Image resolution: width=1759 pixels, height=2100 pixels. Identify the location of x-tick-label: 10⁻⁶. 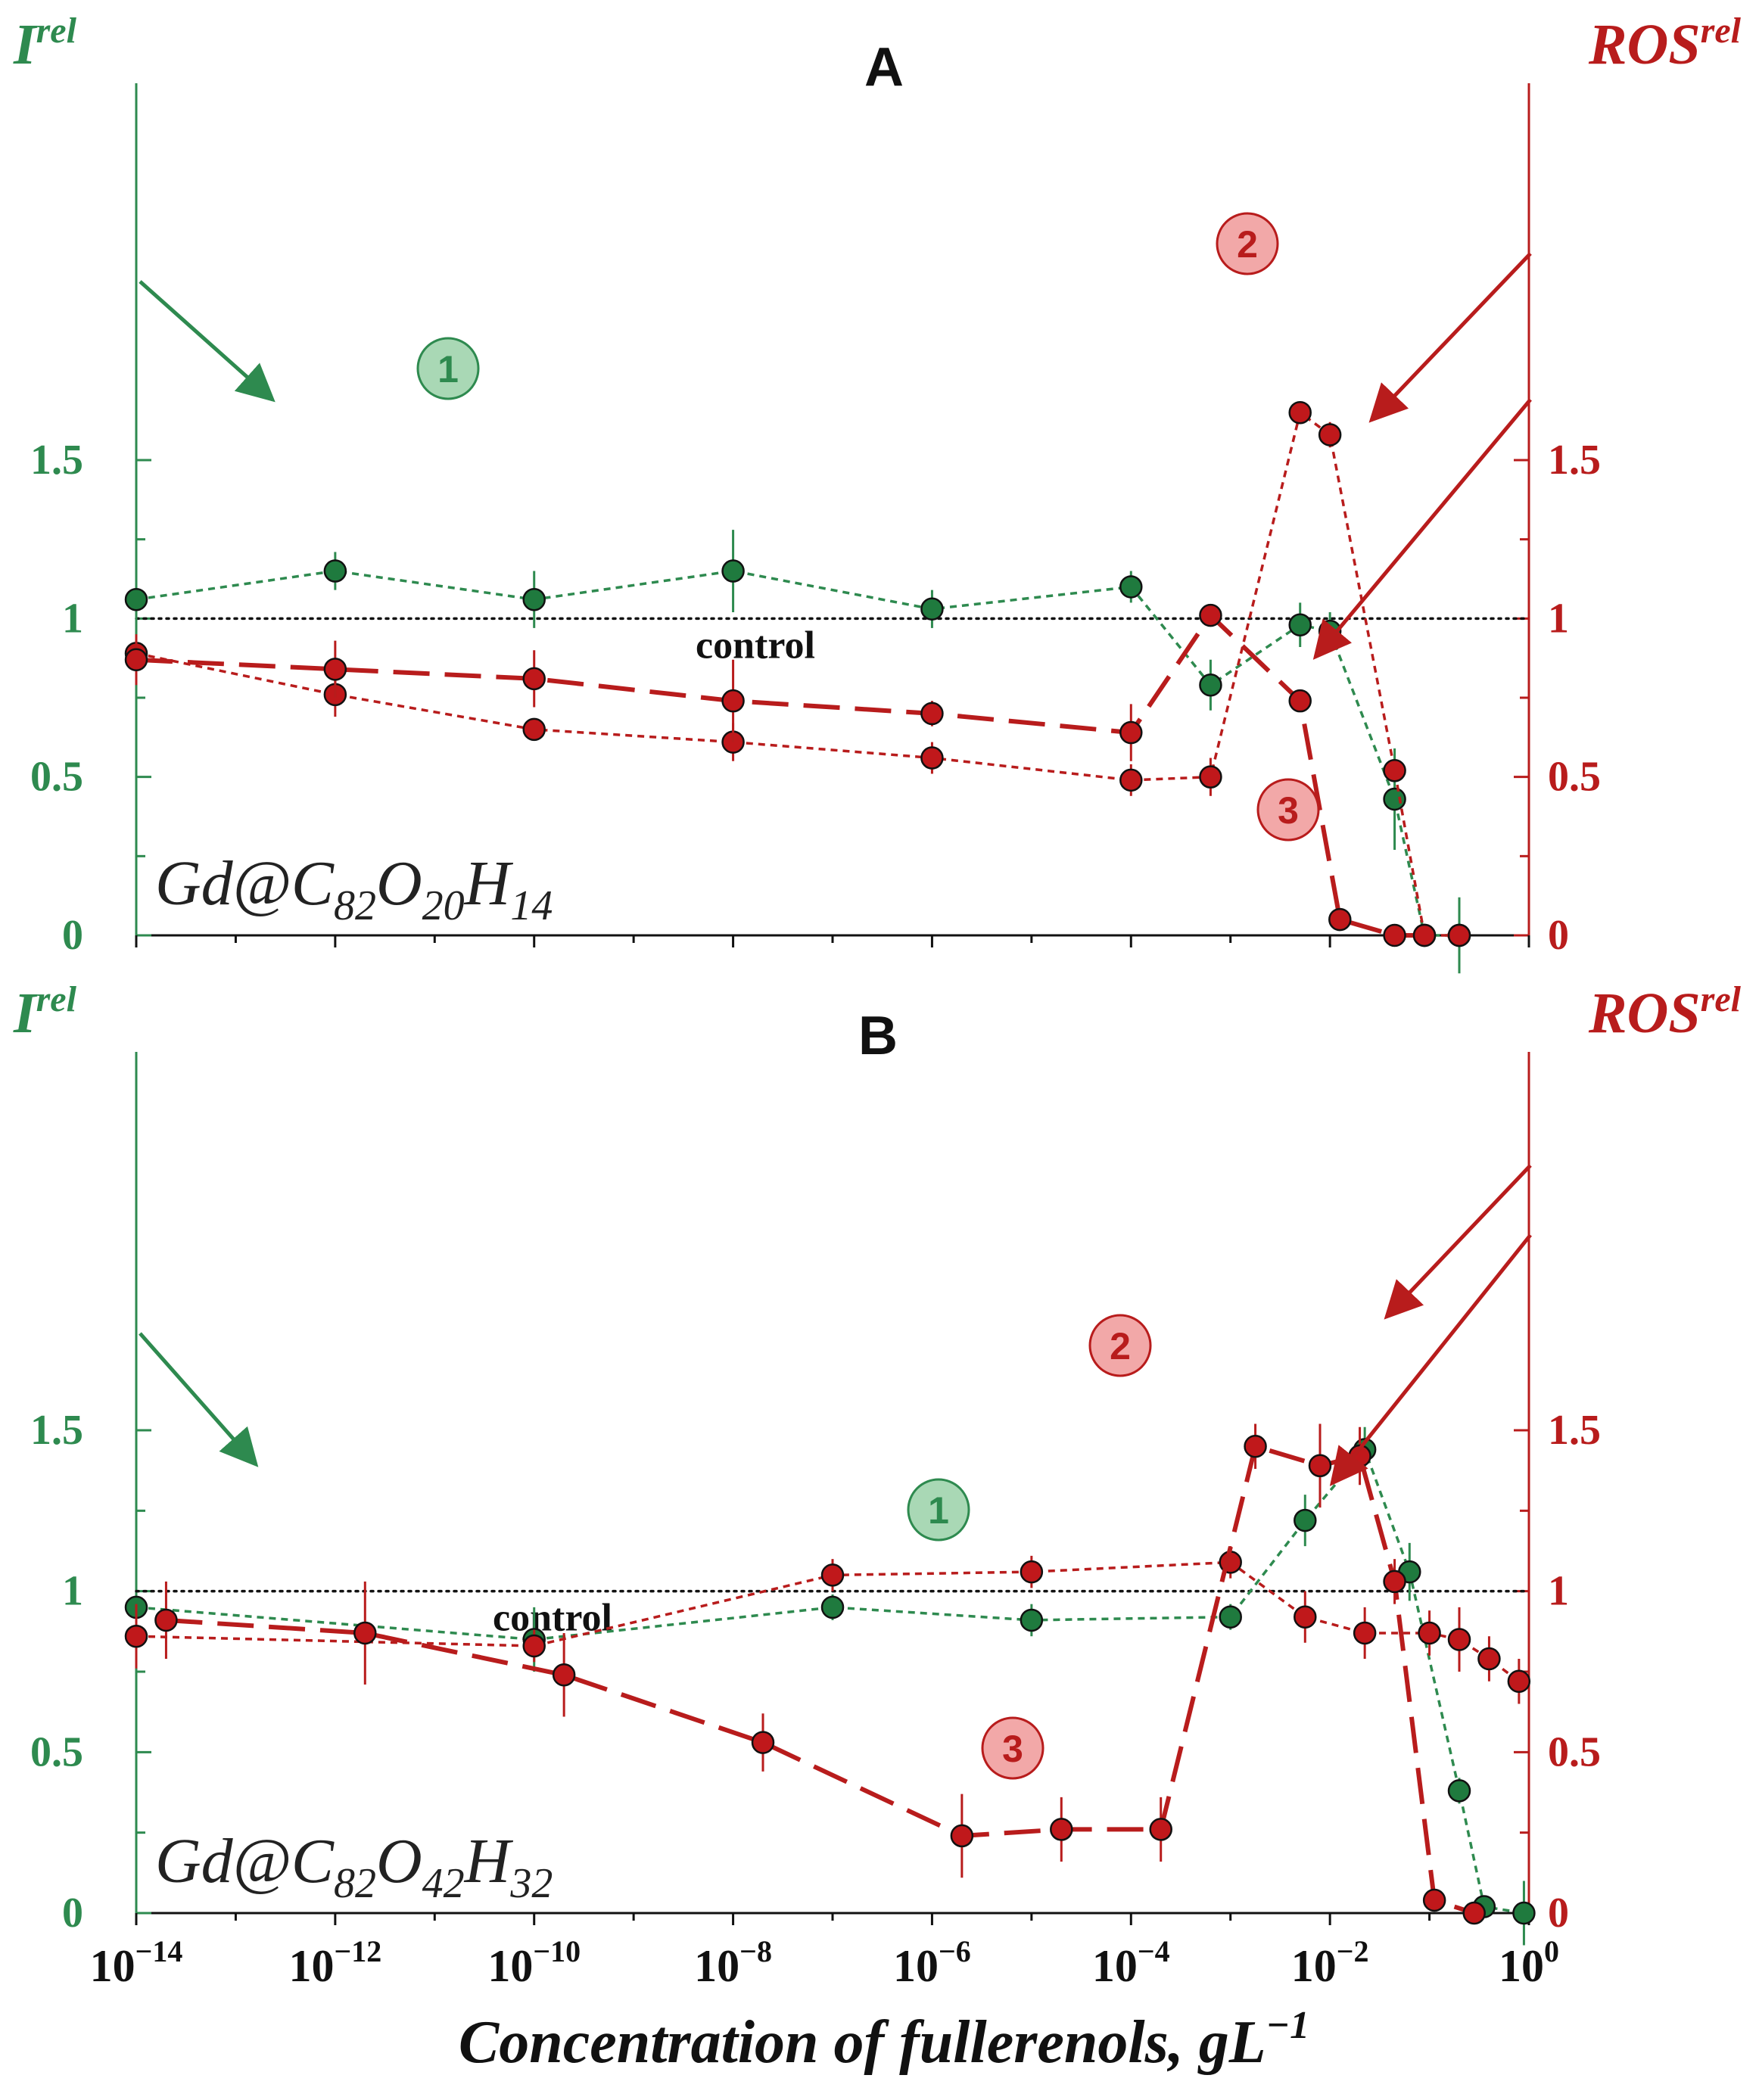
(932, 1963).